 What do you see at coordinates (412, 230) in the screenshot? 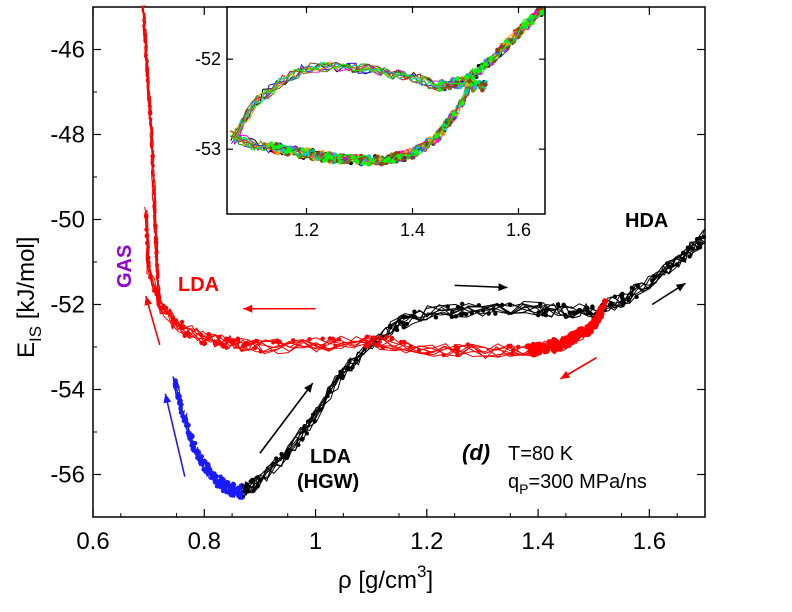
I see `inset-x-tick-label-1: 1.4` at bounding box center [412, 230].